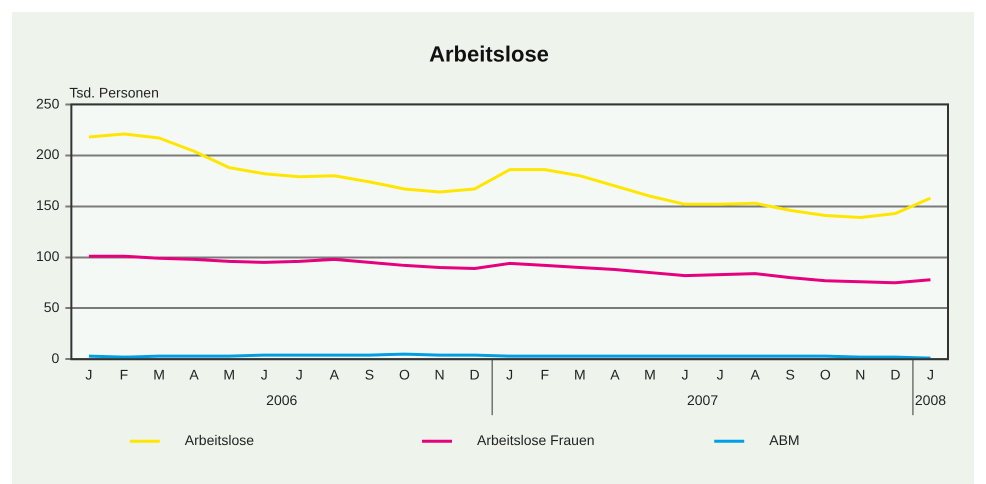 This screenshot has width=986, height=484. Describe the element at coordinates (52, 307) in the screenshot. I see `y-tick-label: 50` at that location.